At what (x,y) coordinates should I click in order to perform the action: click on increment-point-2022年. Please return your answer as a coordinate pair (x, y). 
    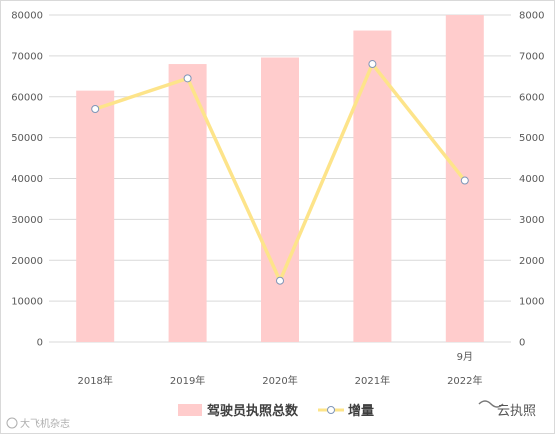
    Looking at the image, I should click on (464, 180).